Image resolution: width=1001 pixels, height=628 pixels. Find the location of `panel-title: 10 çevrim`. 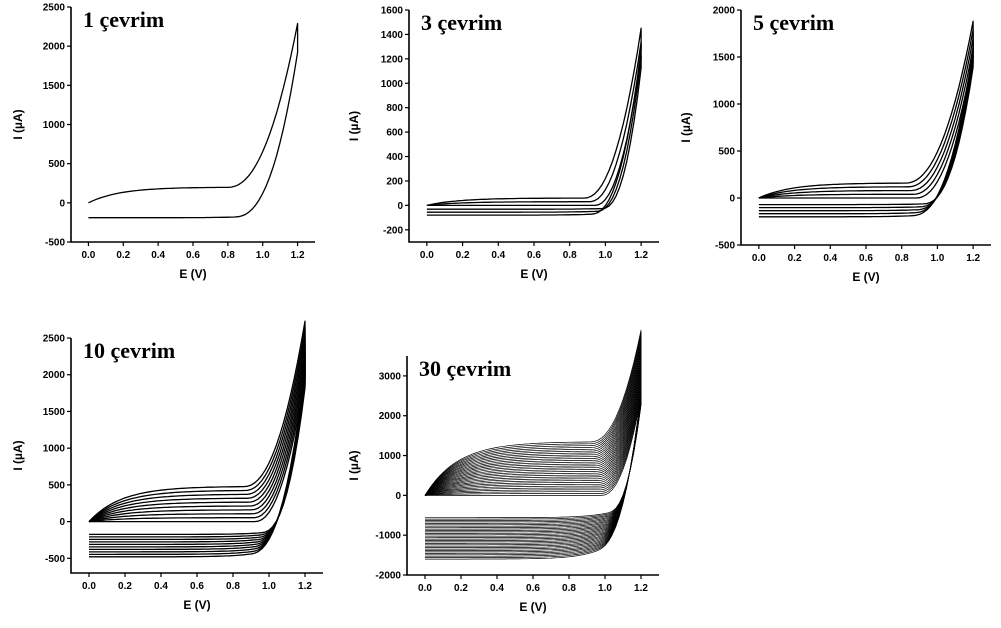

panel-title: 10 çevrim is located at coordinates (129, 350).